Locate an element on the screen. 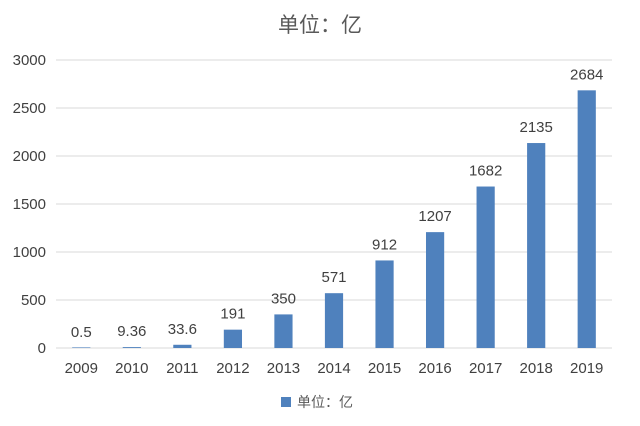  x-tick-label: 2015 is located at coordinates (384, 368).